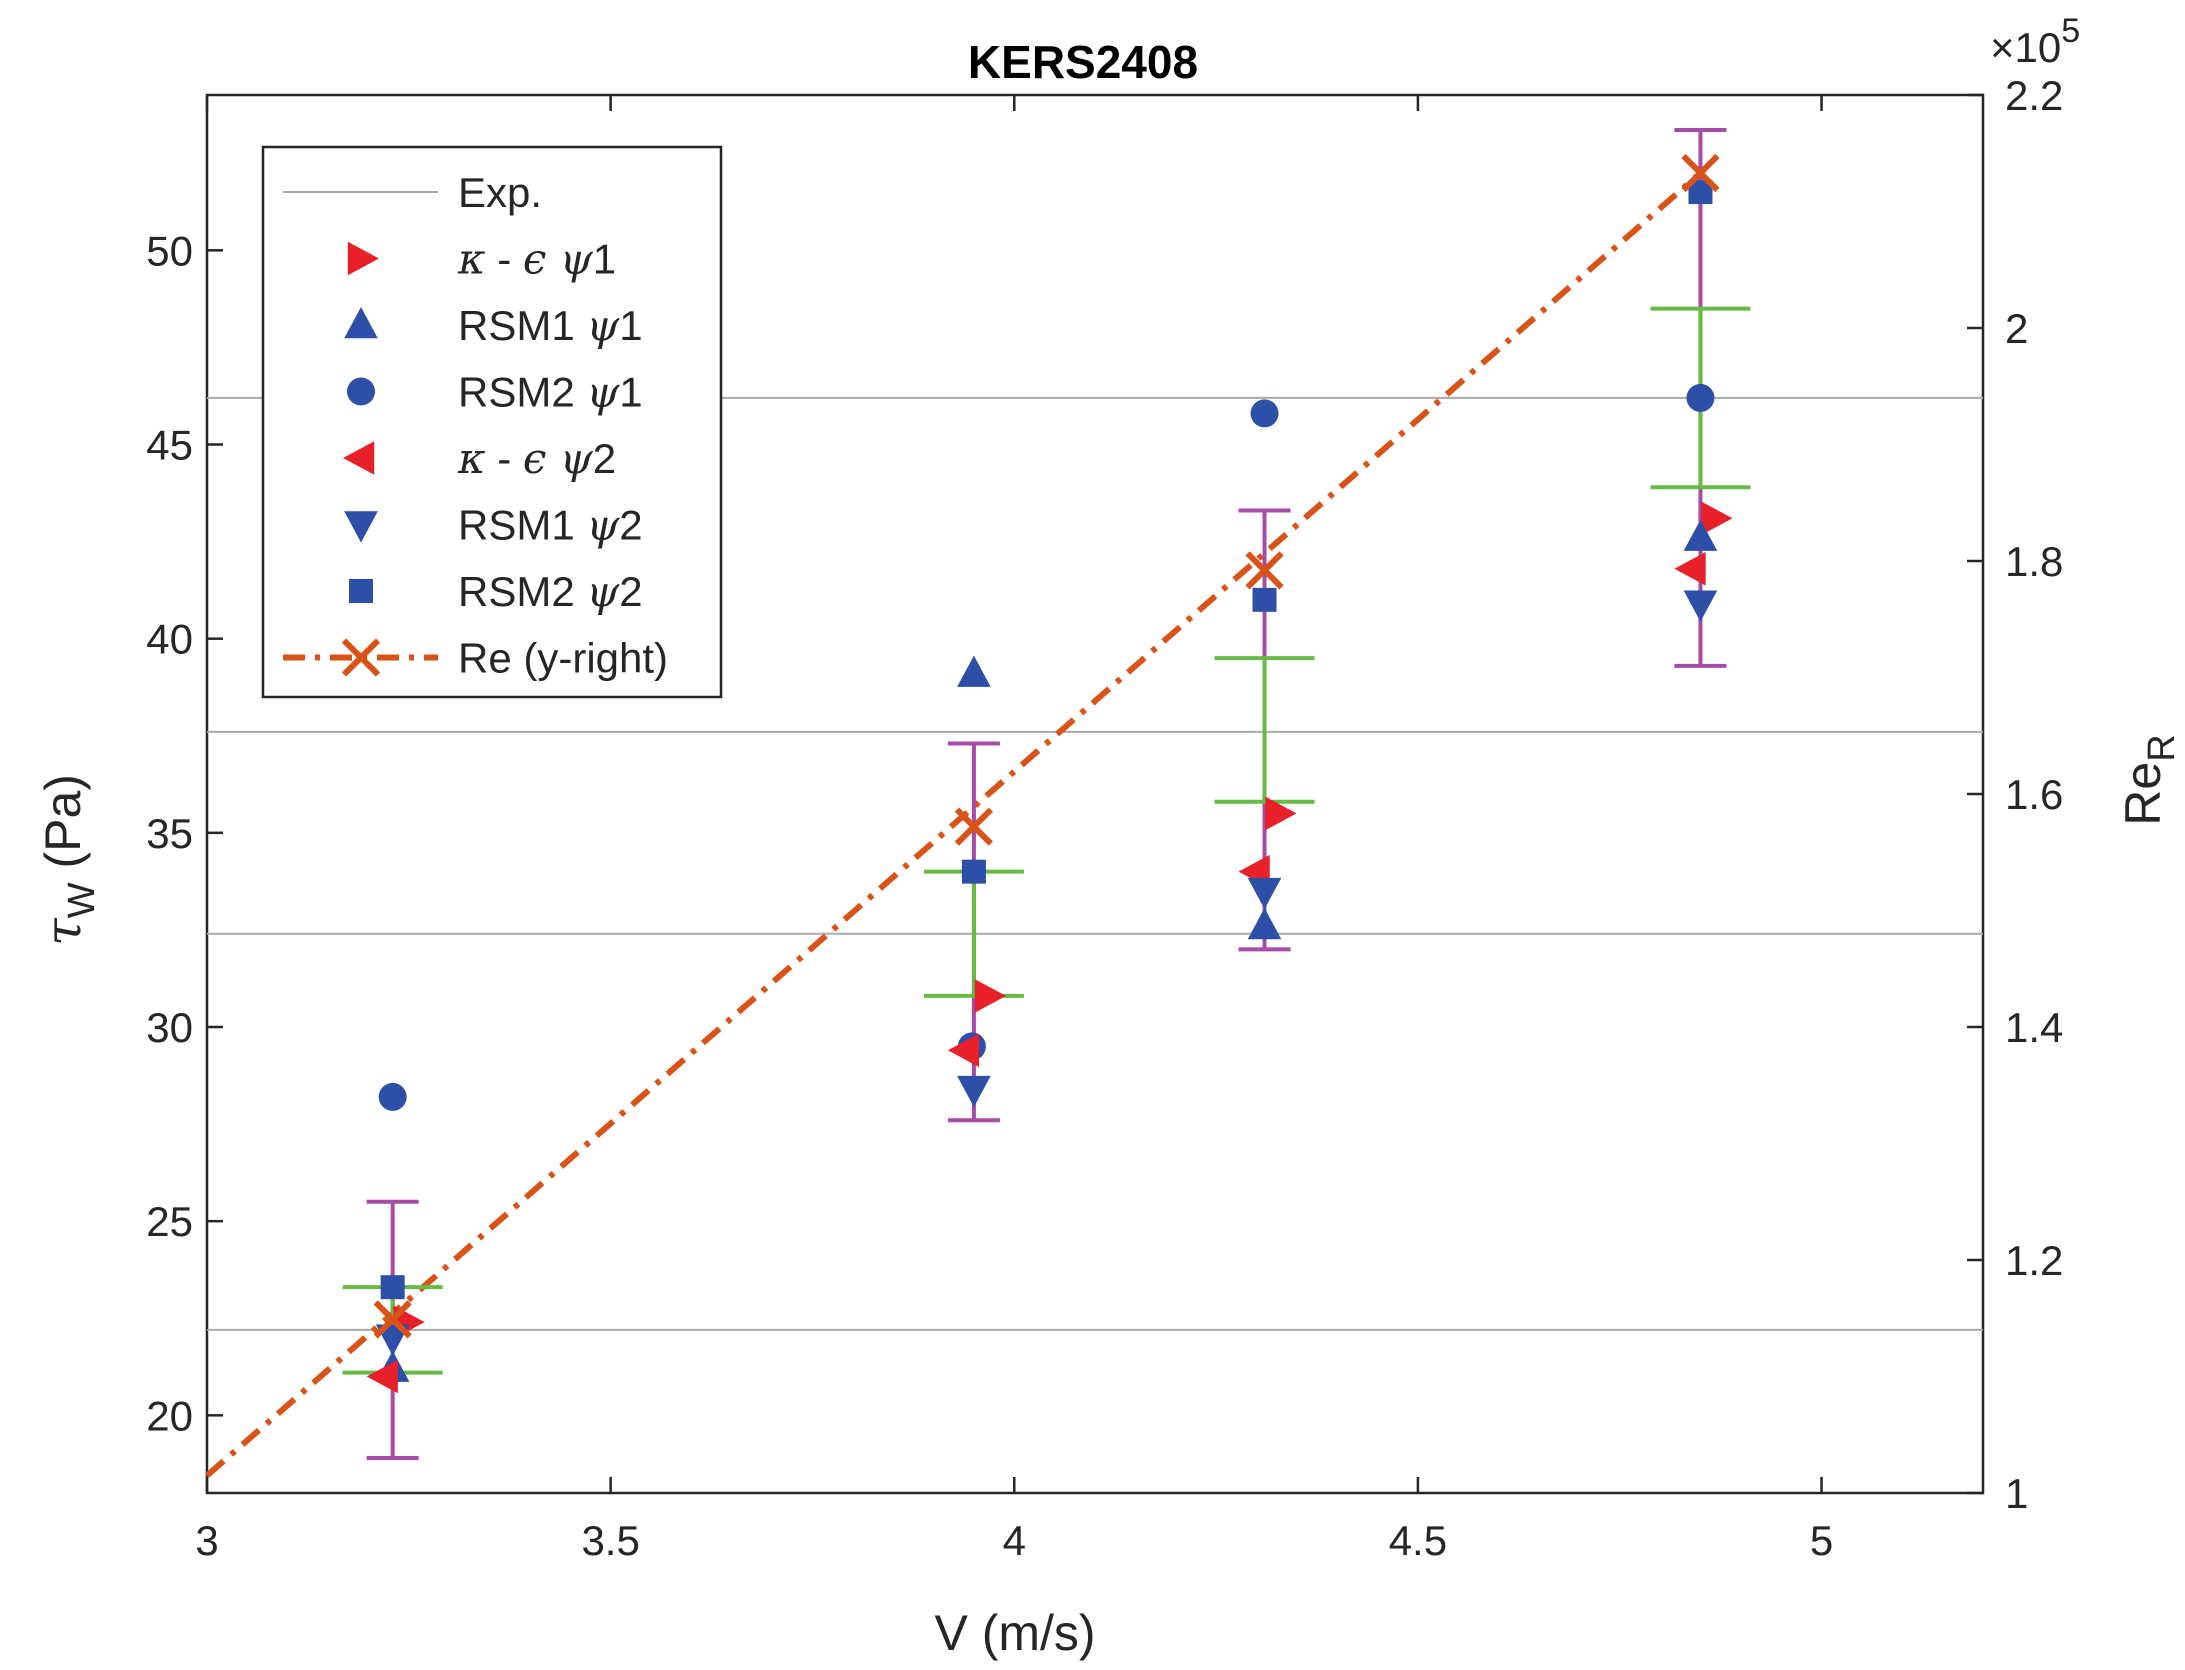  Describe the element at coordinates (1821, 1540) in the screenshot. I see `x-tick-label-4: 5` at that location.